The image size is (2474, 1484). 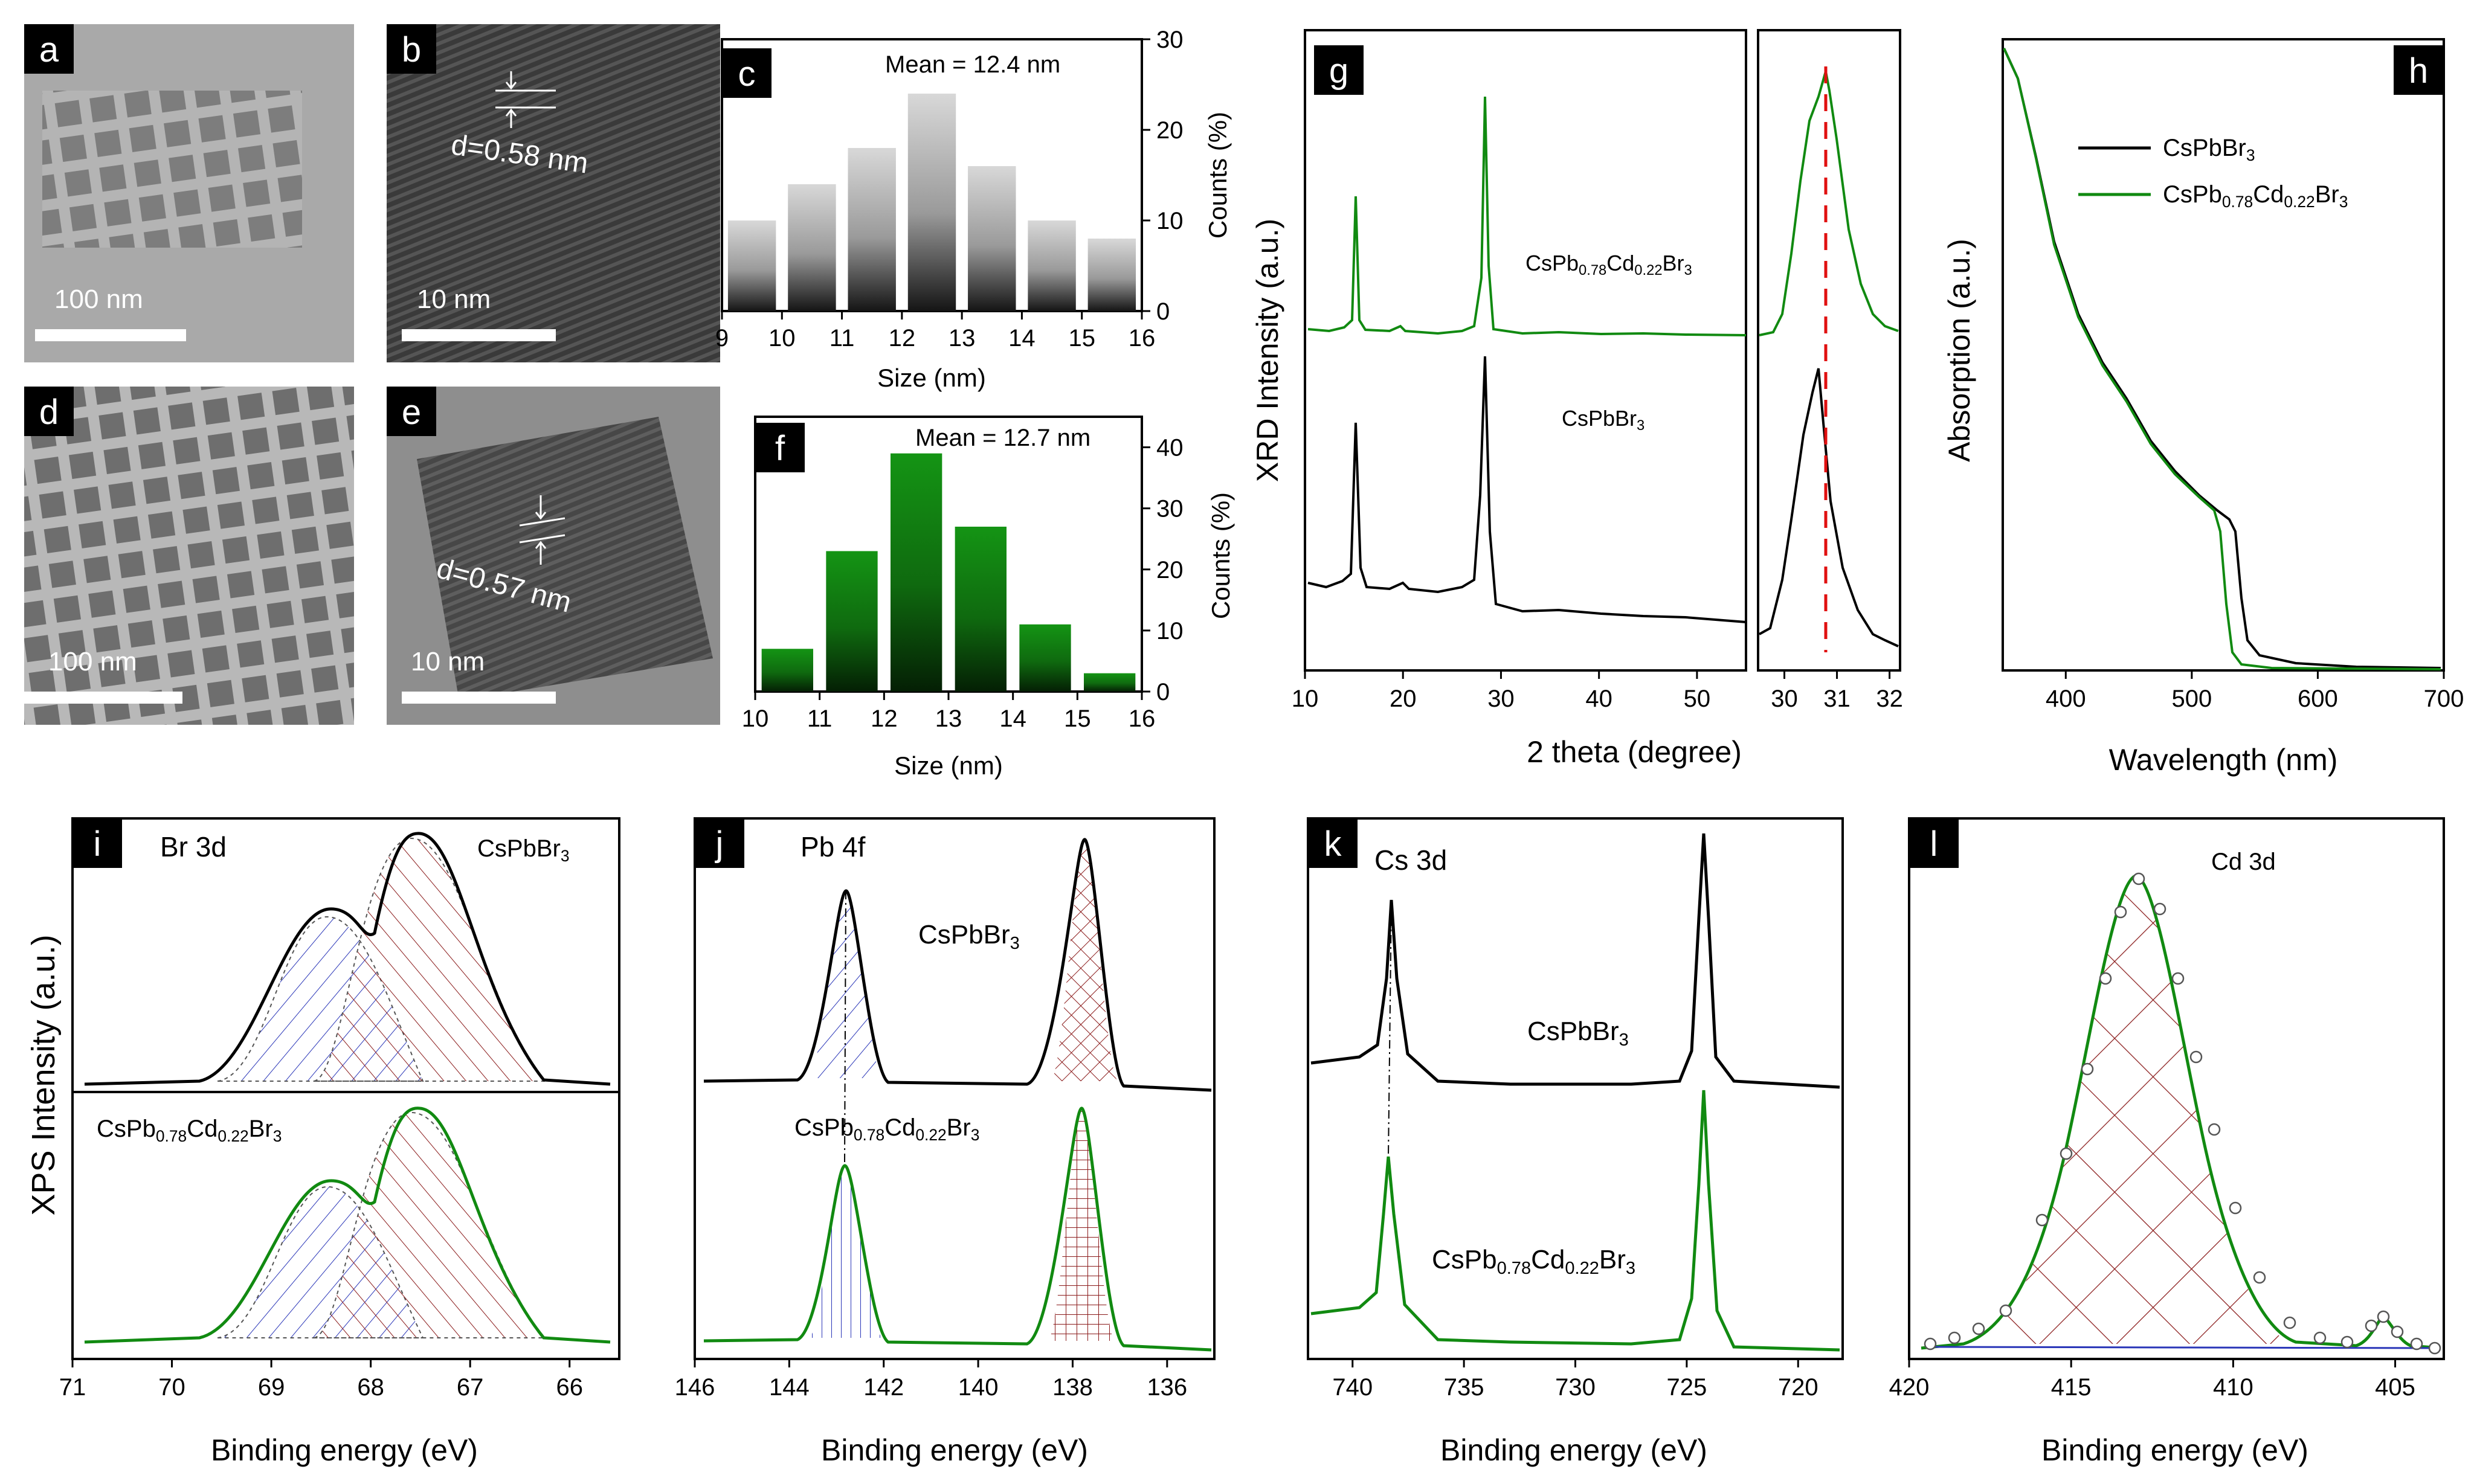 I want to click on legend-sample2: CsPb0.78Cd0.22Br3, so click(x=2255, y=196).